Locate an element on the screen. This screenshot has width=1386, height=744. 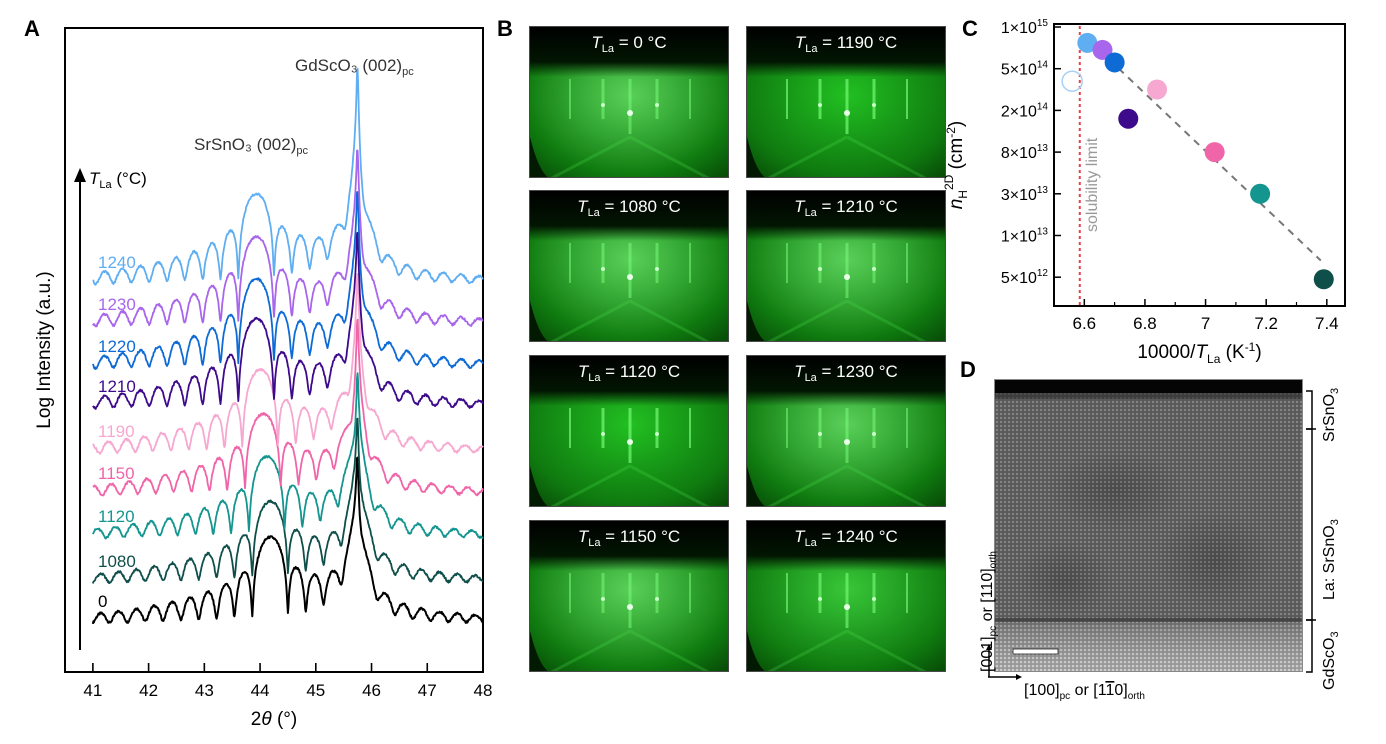
haadf-stem-image is located at coordinates (1148, 525).